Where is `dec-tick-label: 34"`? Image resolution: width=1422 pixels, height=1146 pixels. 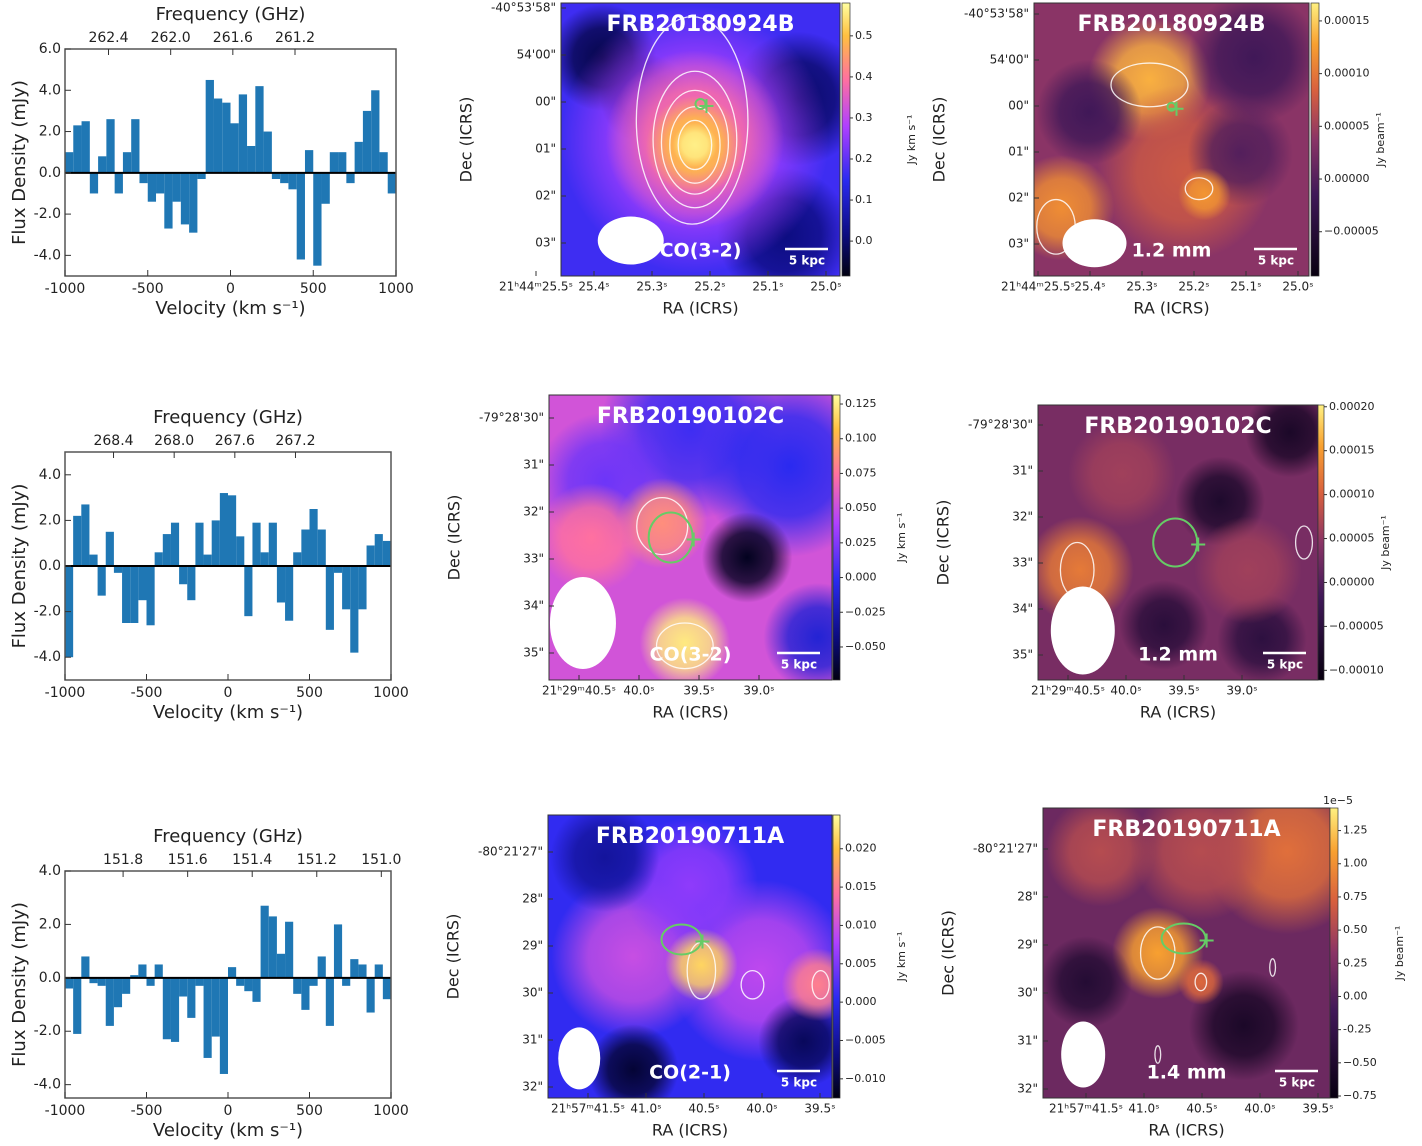
dec-tick-label: 34" is located at coordinates (1022, 609).